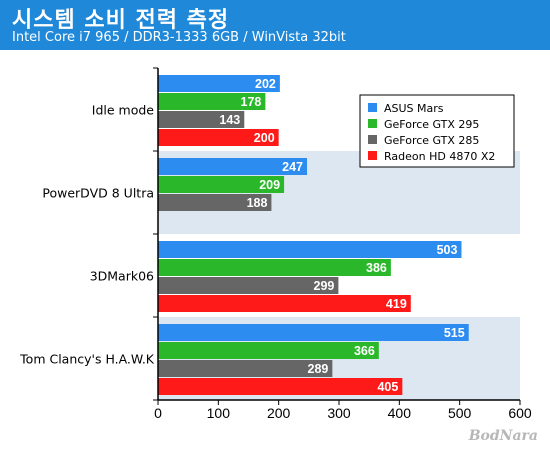  I want to click on data-label: 405, so click(387, 387).